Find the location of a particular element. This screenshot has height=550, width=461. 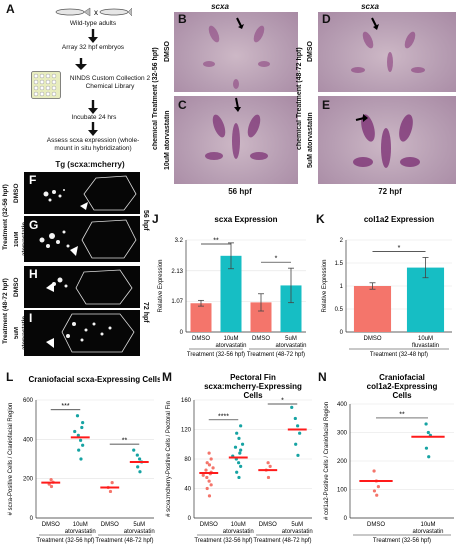

panel-label-a: A is located at coordinates (10, 9).